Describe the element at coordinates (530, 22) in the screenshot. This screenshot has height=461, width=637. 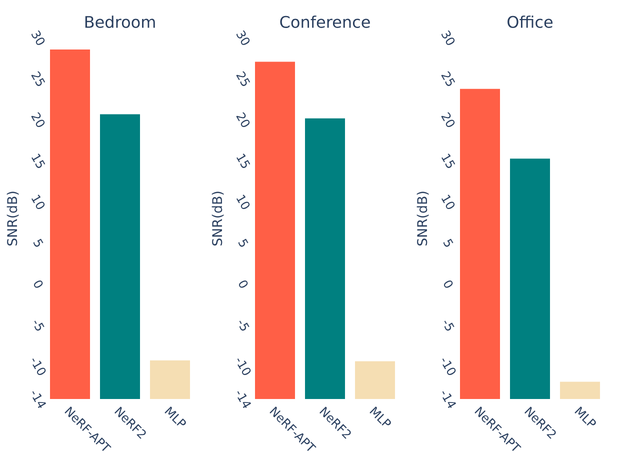
I see `chart-title: Office` at that location.